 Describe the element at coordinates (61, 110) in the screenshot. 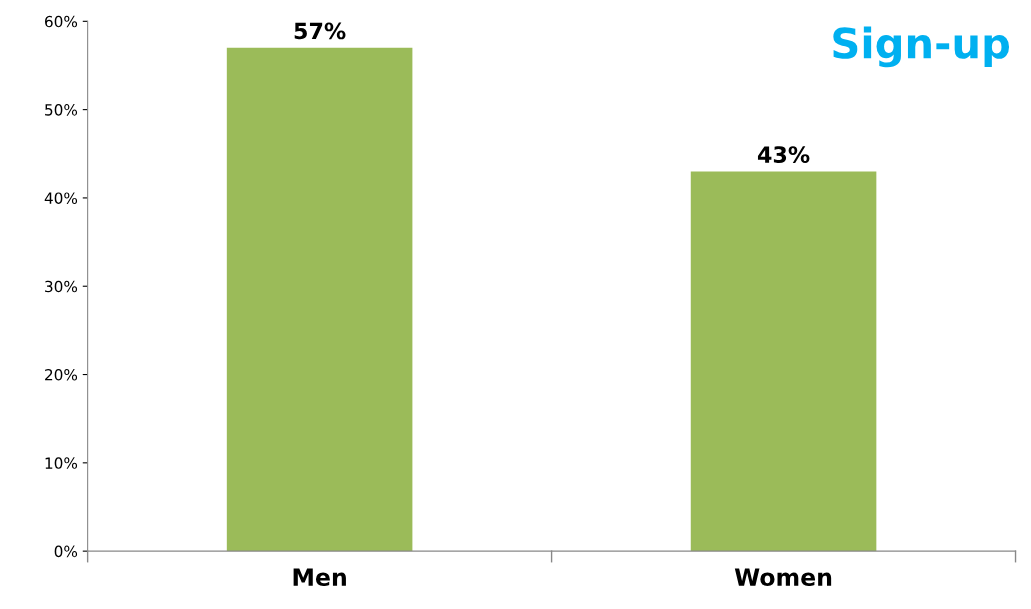

I see `y-tick-label: 50%` at that location.